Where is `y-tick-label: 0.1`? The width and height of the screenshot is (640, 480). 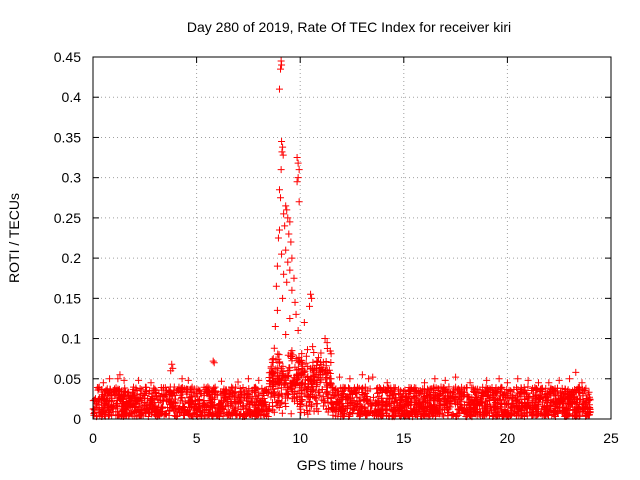 y-tick-label: 0.1 is located at coordinates (72, 339).